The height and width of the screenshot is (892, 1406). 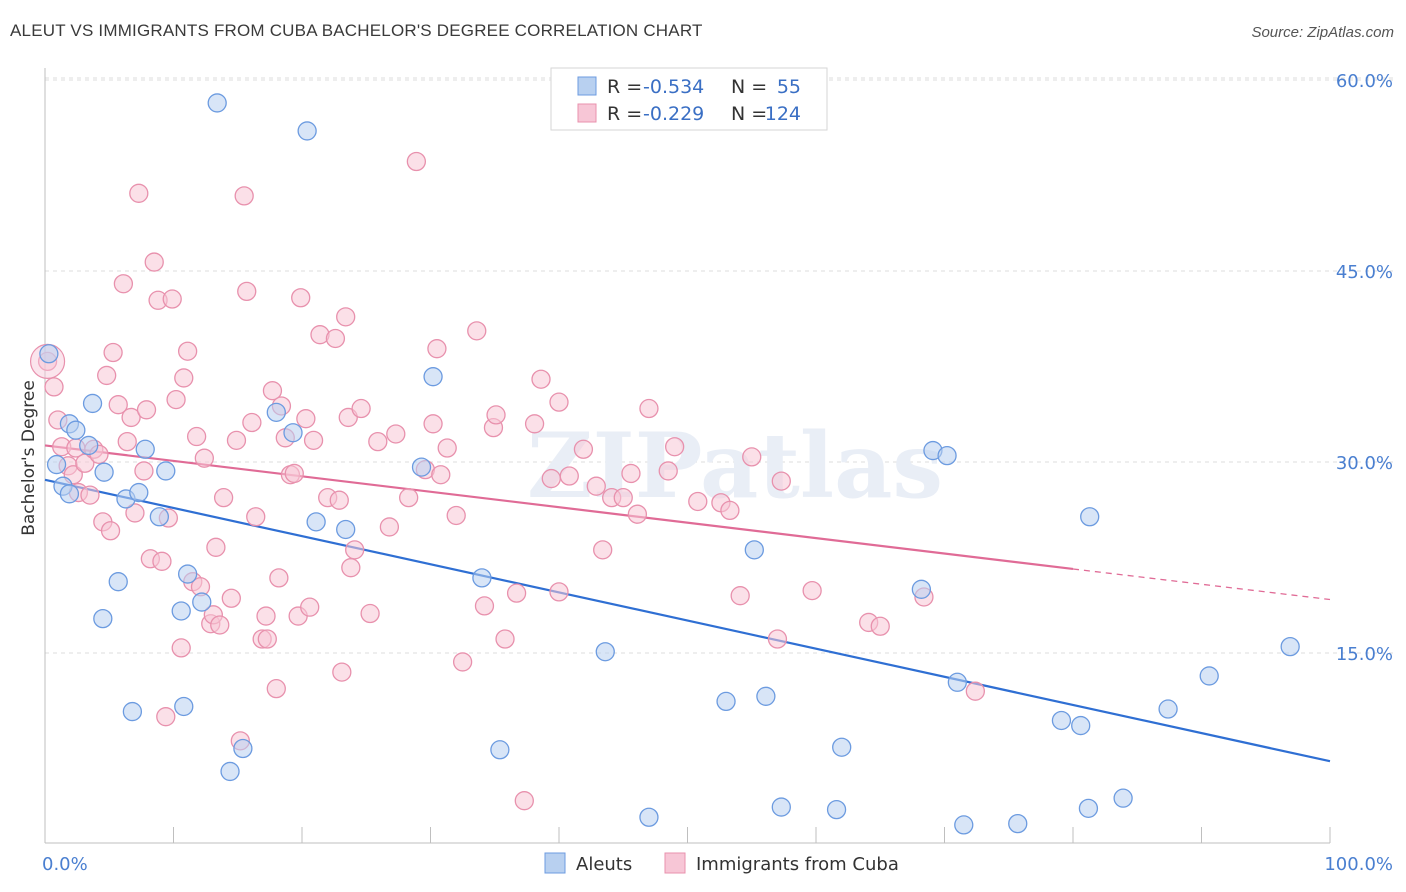 I want to click on watermark: ZIPatlas, so click(x=735, y=466).